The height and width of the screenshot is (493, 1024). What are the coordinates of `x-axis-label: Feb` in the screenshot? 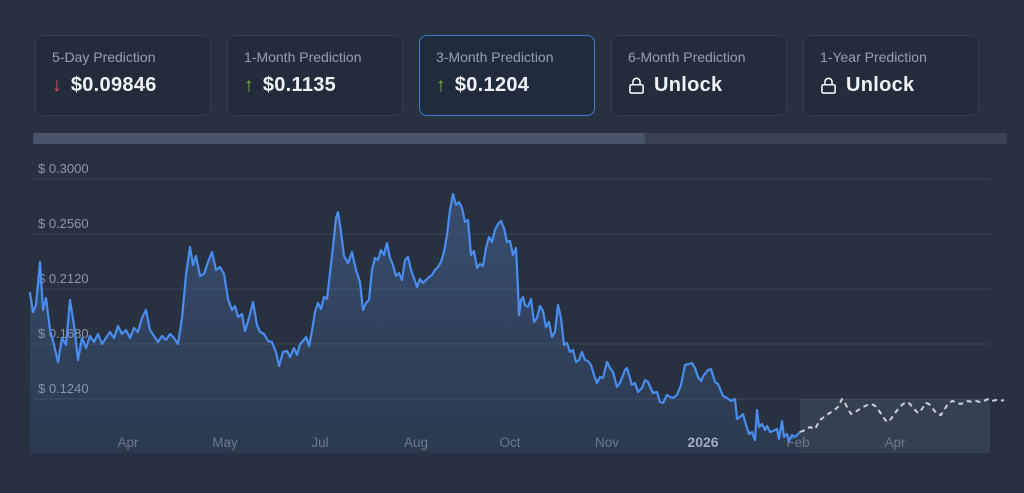 It's located at (797, 442).